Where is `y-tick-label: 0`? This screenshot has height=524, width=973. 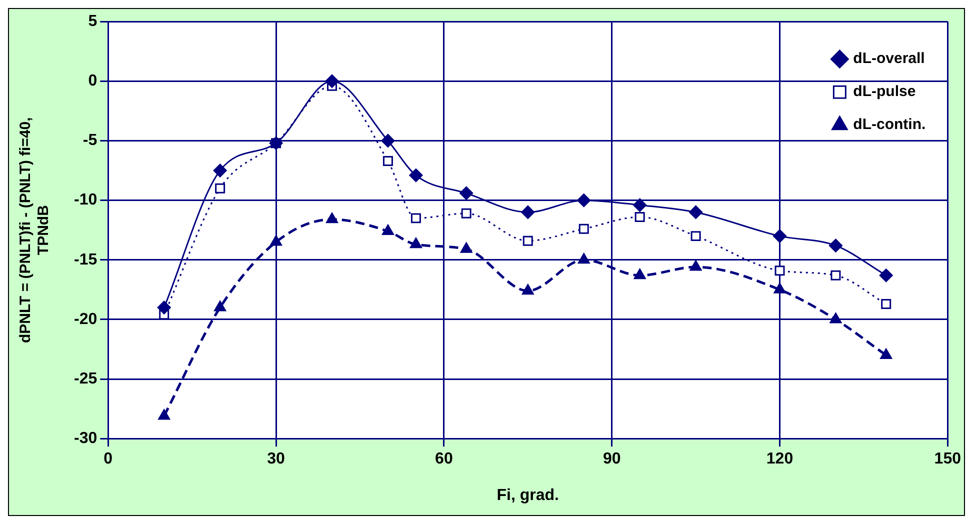
y-tick-label: 0 is located at coordinates (93, 81).